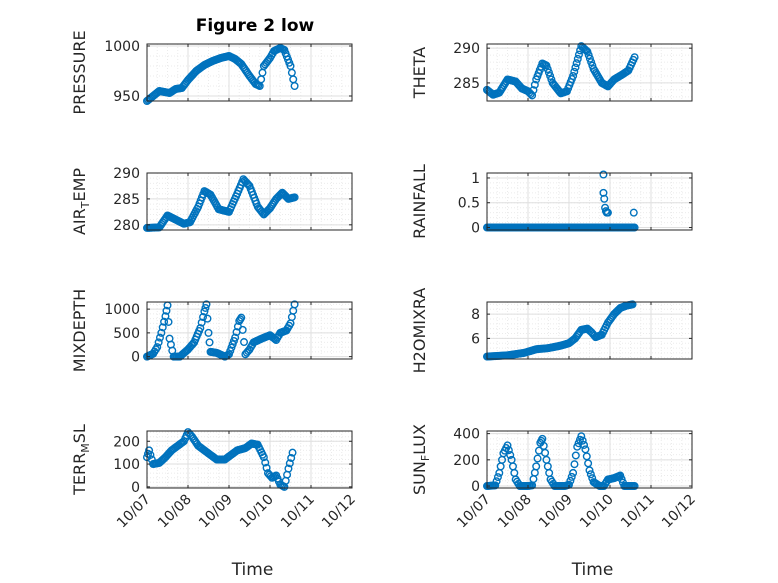 The height and width of the screenshot is (583, 778). What do you see at coordinates (126, 465) in the screenshot?
I see `y-tick-label: 100` at bounding box center [126, 465].